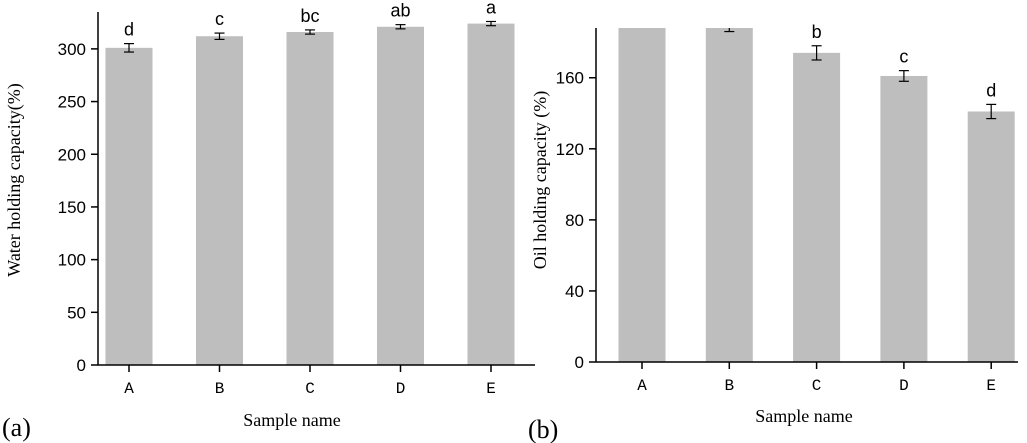  What do you see at coordinates (72, 207) in the screenshot?
I see `chart-a-ytick-label: 150` at bounding box center [72, 207].